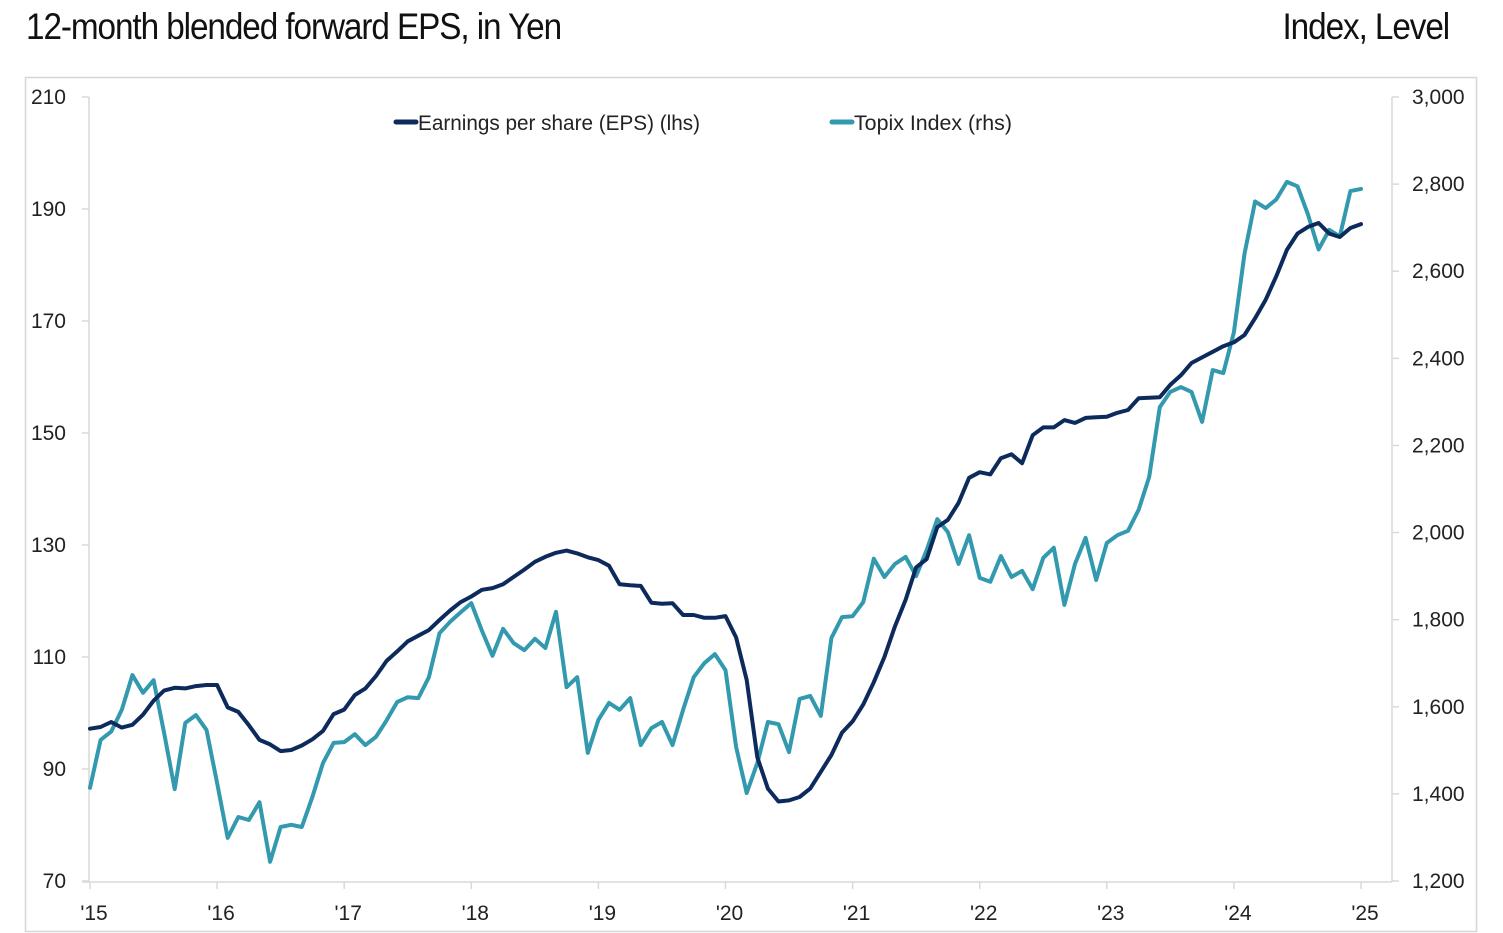 The height and width of the screenshot is (933, 1503). What do you see at coordinates (983, 913) in the screenshot?
I see `x-tick-label: '22` at bounding box center [983, 913].